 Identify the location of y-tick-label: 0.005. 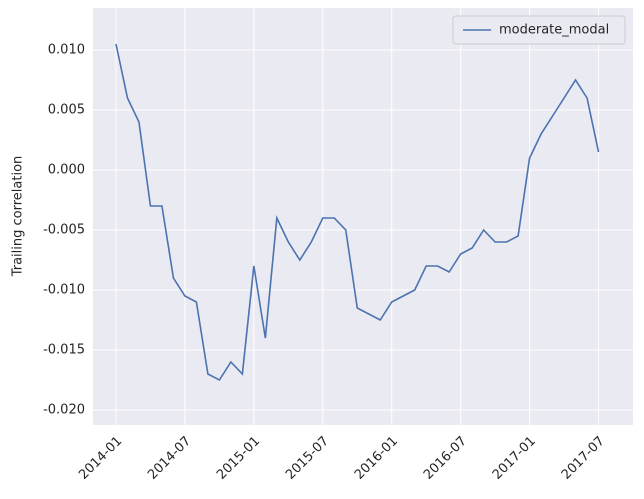
(66, 110).